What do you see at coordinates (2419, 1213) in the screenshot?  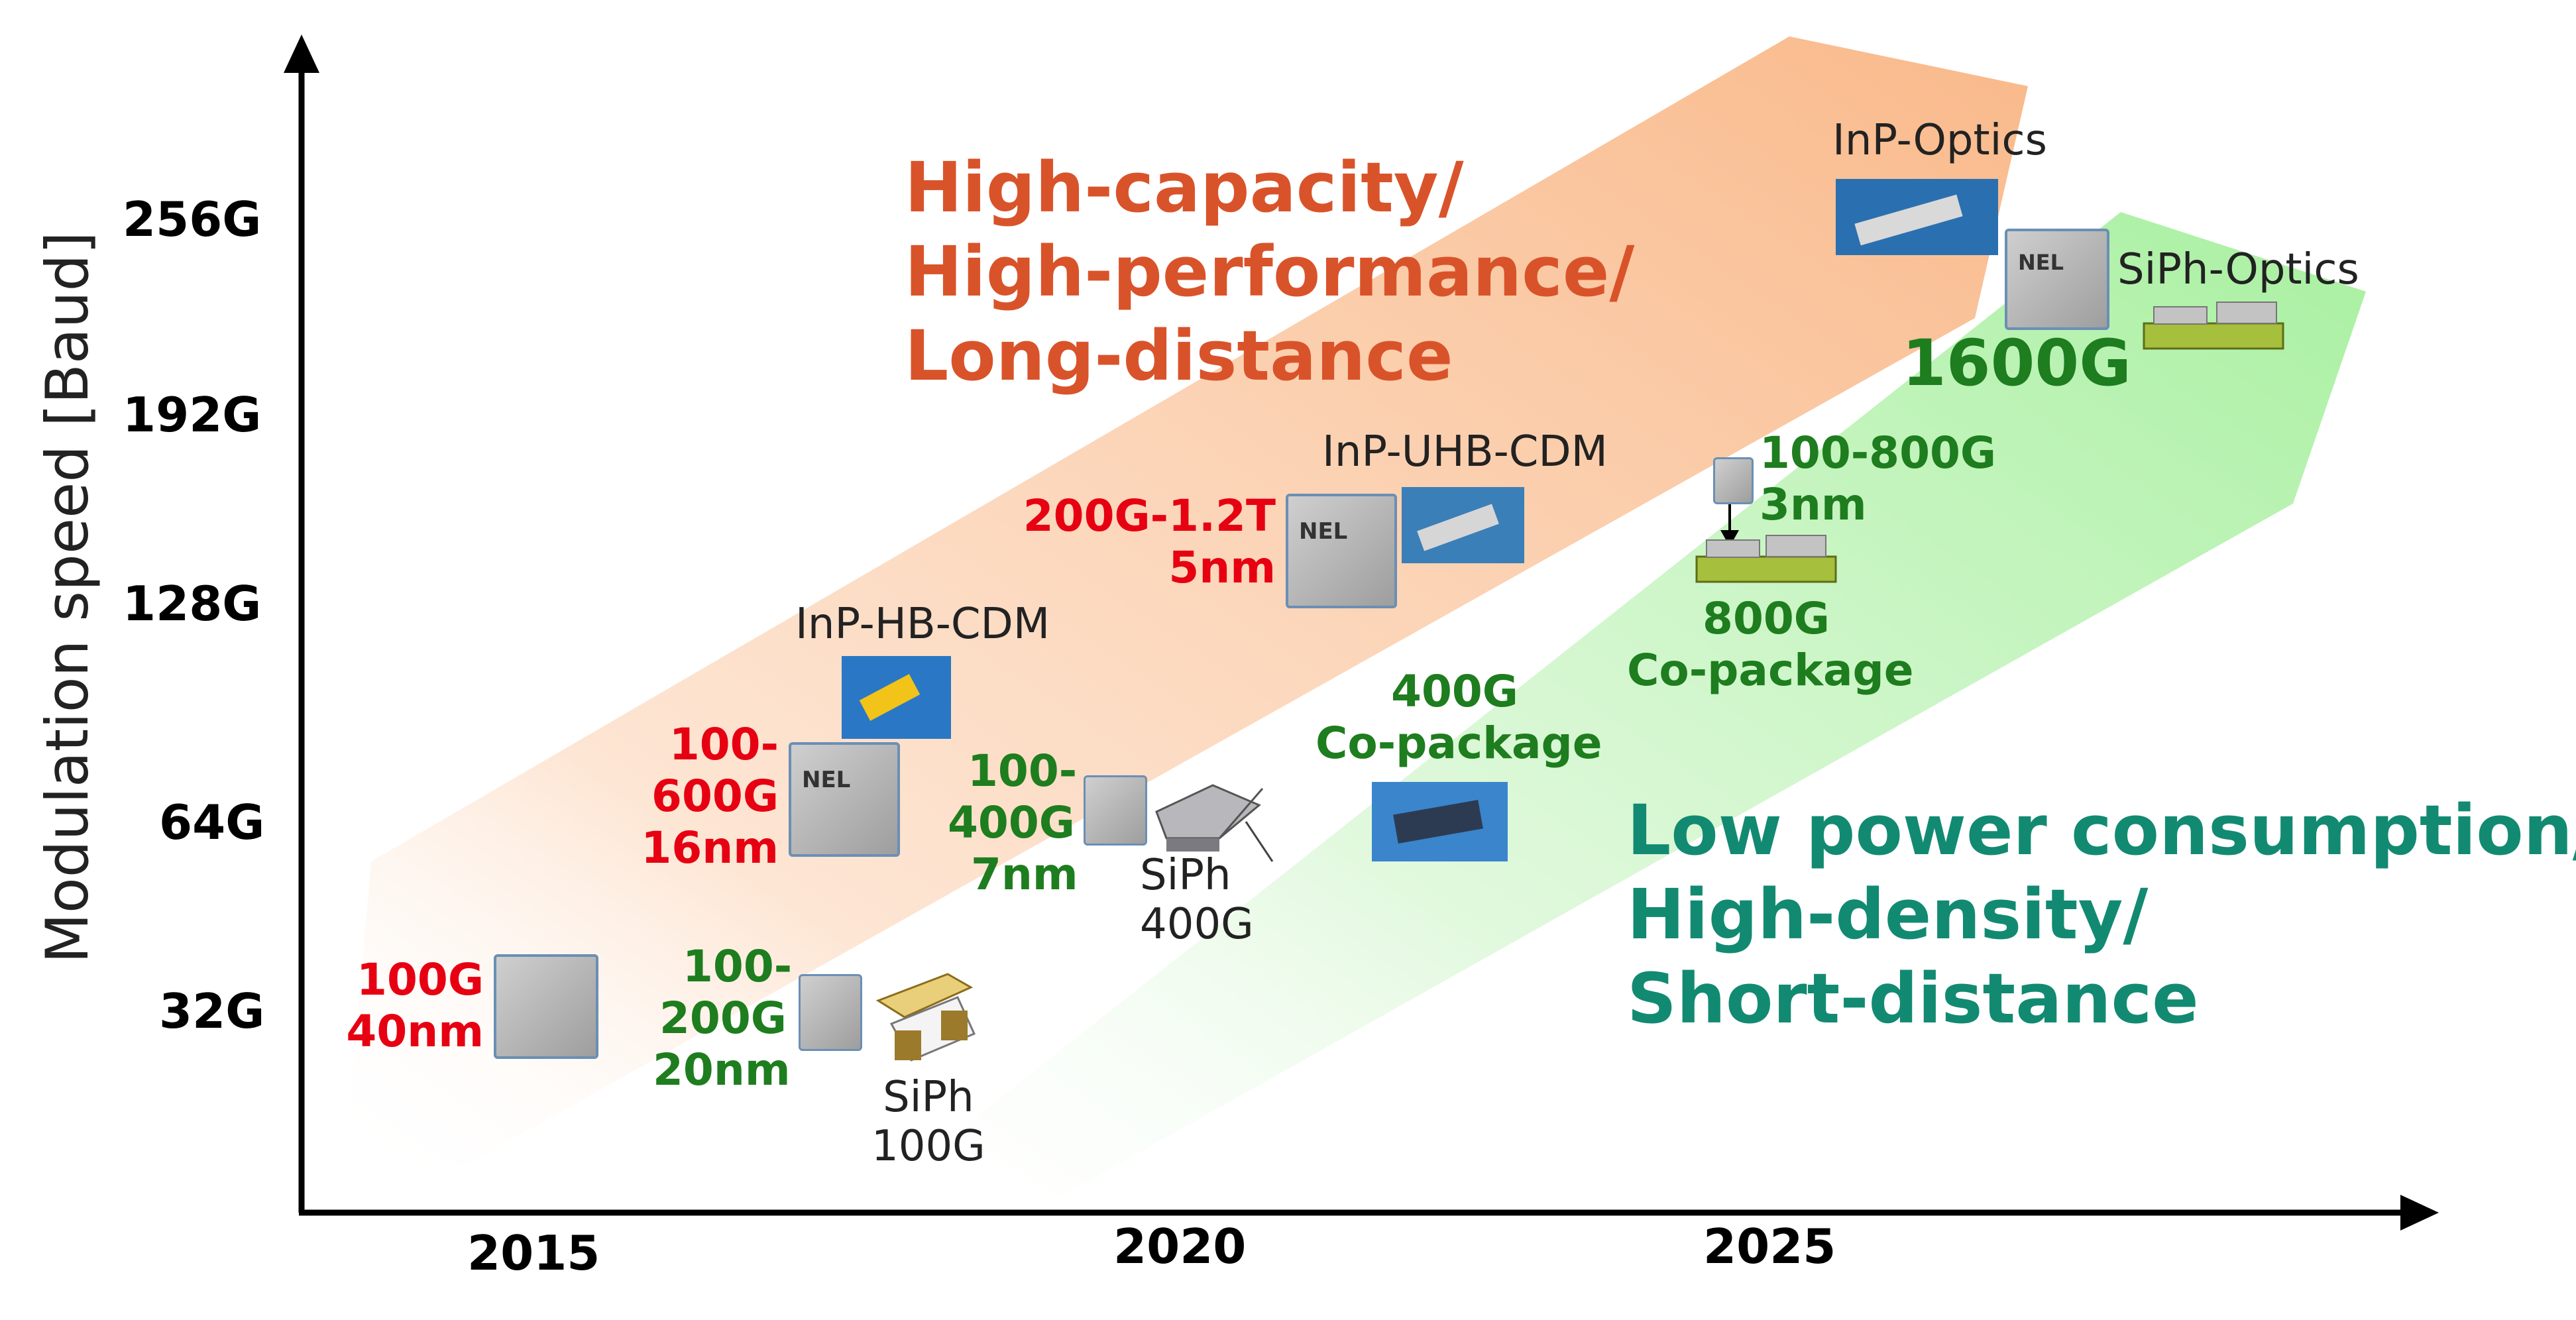 I see `x-axis-arrowhead` at bounding box center [2419, 1213].